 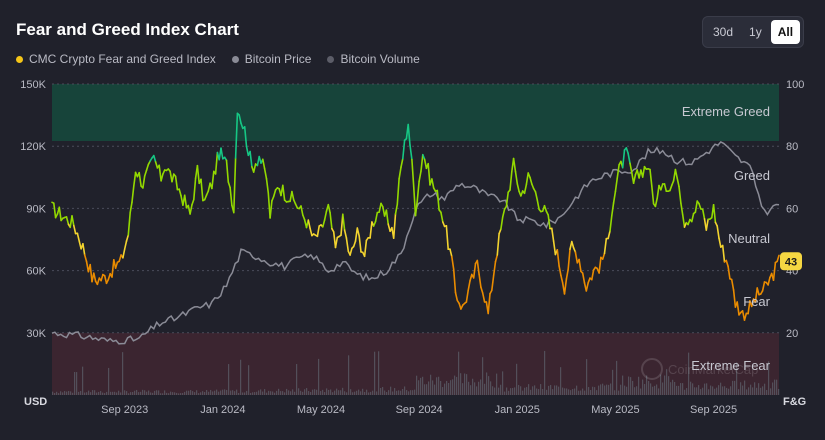 I want to click on range-30d-button: 30d, so click(x=723, y=32).